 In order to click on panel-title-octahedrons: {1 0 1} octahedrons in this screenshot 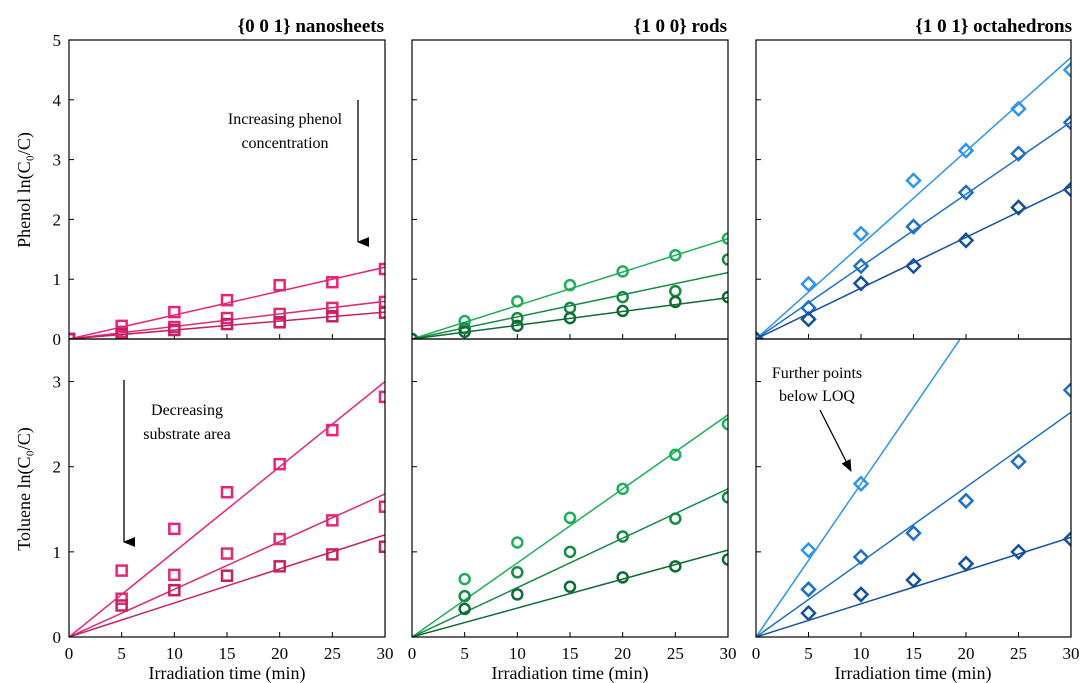, I will do `click(993, 26)`.